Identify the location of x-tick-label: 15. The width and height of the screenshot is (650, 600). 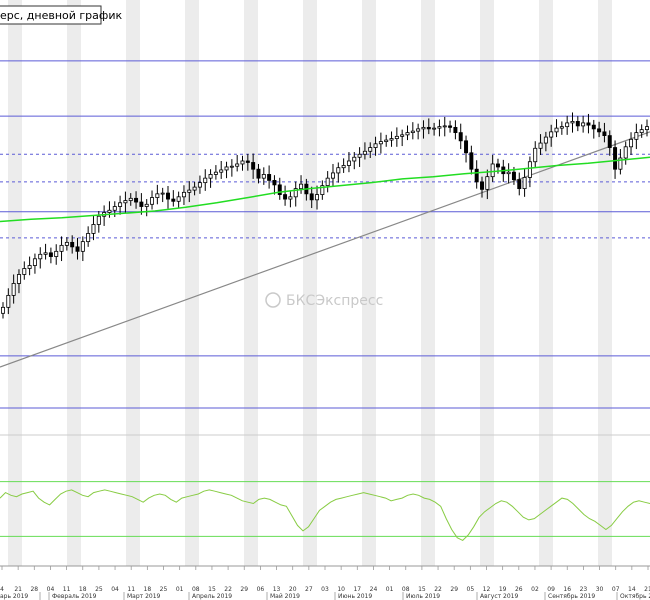
(212, 589).